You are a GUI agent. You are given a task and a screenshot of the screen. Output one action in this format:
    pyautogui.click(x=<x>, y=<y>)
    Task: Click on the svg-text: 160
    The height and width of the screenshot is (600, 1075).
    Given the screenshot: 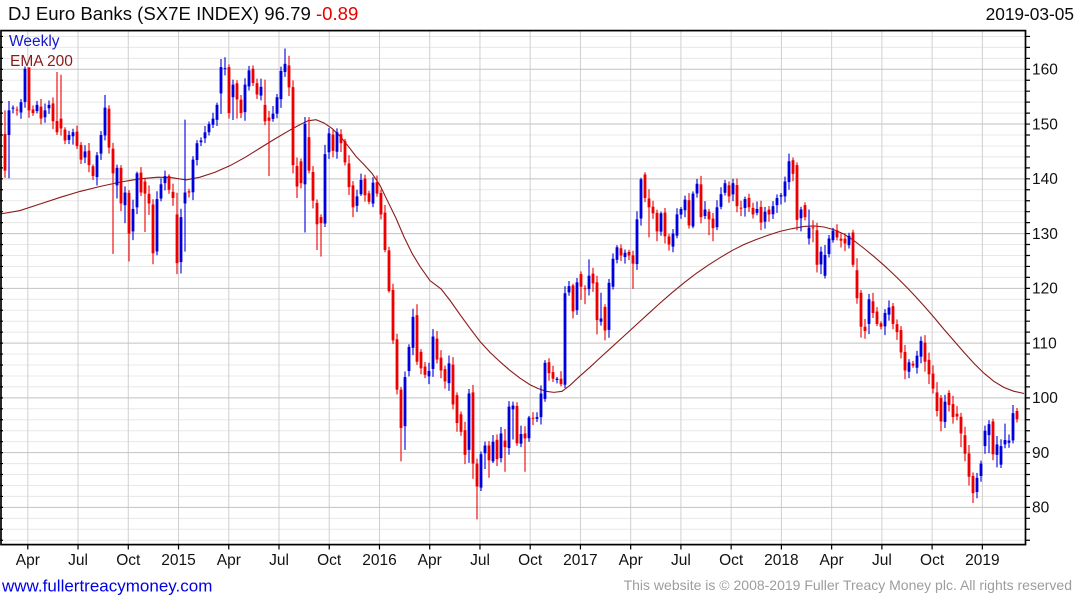 What is the action you would take?
    pyautogui.click(x=1045, y=70)
    